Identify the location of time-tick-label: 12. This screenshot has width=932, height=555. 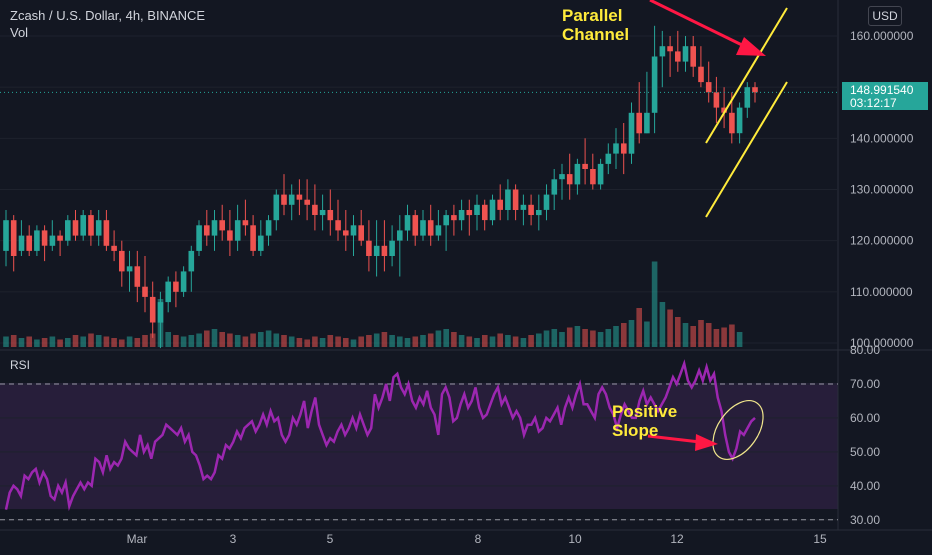
(677, 539).